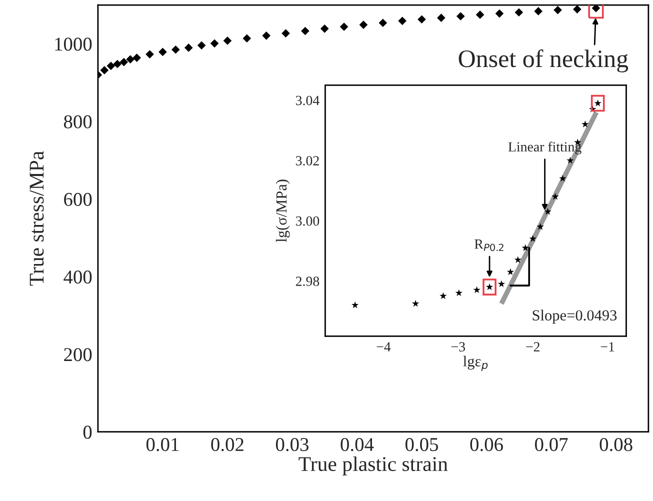 The height and width of the screenshot is (501, 653). What do you see at coordinates (78, 277) in the screenshot?
I see `y-tick-label: 400` at bounding box center [78, 277].